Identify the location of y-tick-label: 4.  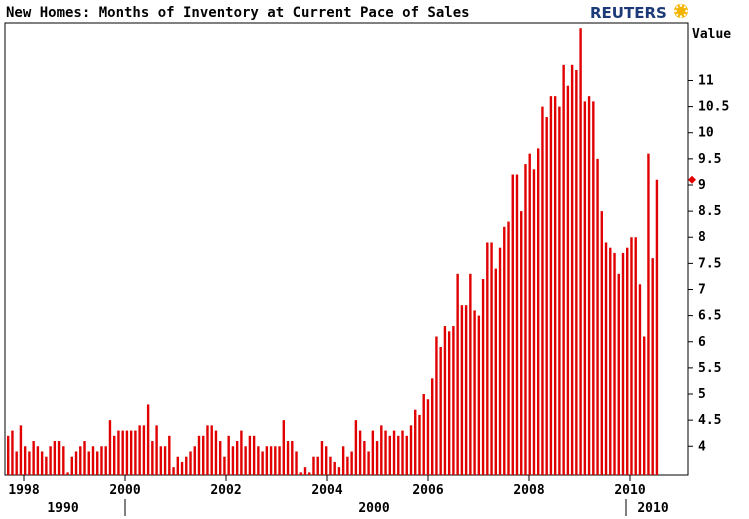
(702, 446).